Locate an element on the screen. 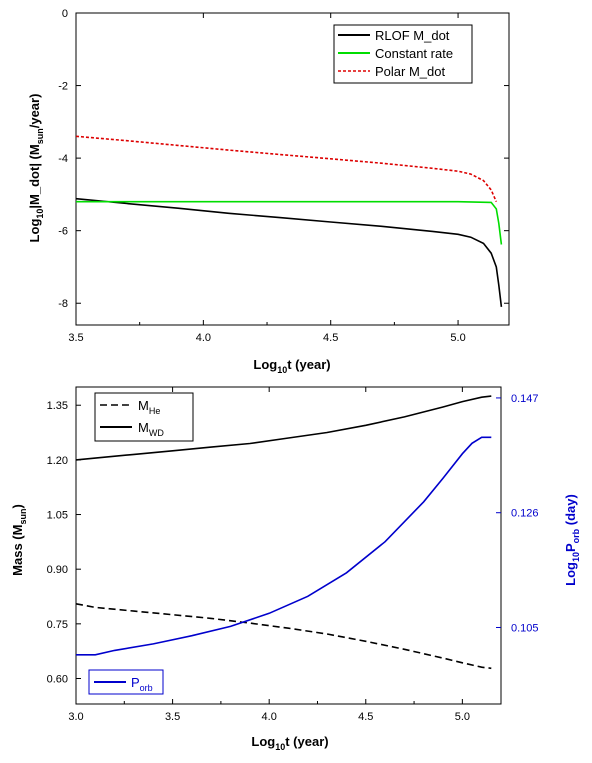  bottom-y2-axis-title: Log10Porb (day) is located at coordinates (572, 540).